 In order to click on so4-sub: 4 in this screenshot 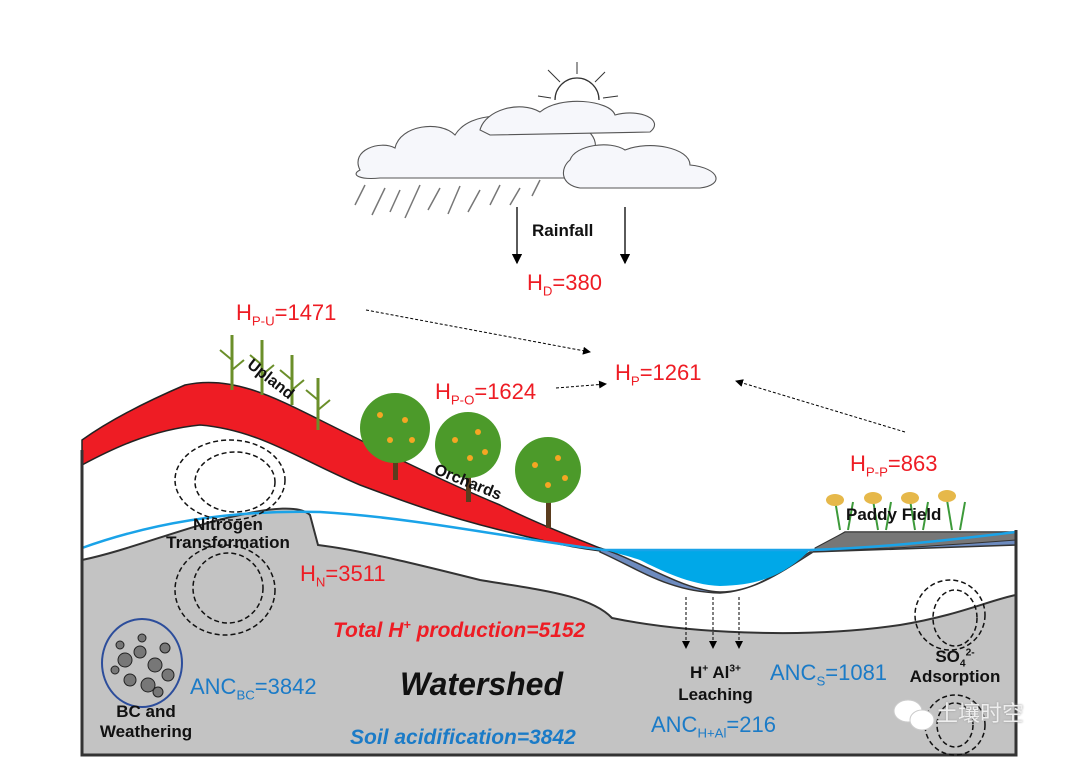, I will do `click(962, 664)`.